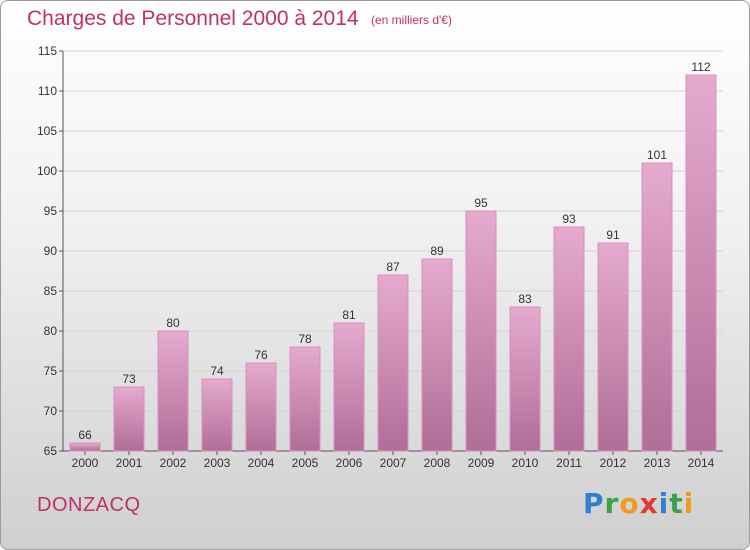 This screenshot has width=750, height=550. What do you see at coordinates (173, 463) in the screenshot?
I see `x-tick-label: 2002` at bounding box center [173, 463].